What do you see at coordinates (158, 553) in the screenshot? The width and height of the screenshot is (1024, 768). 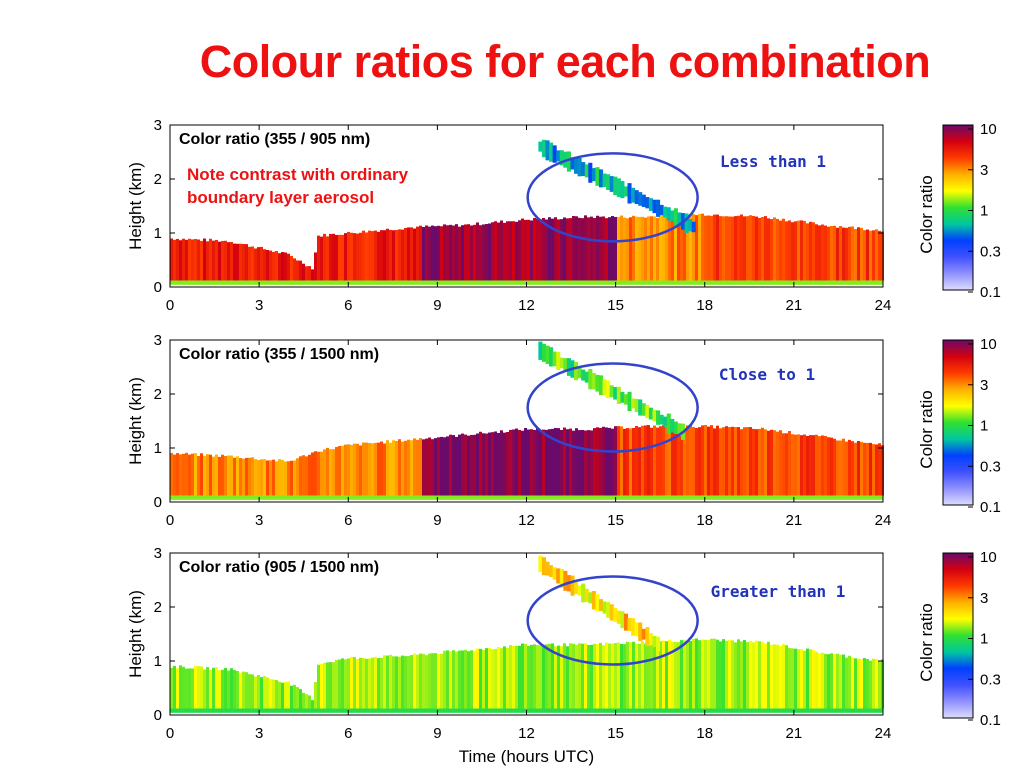 I see `y-tick-label: 3` at bounding box center [158, 553].